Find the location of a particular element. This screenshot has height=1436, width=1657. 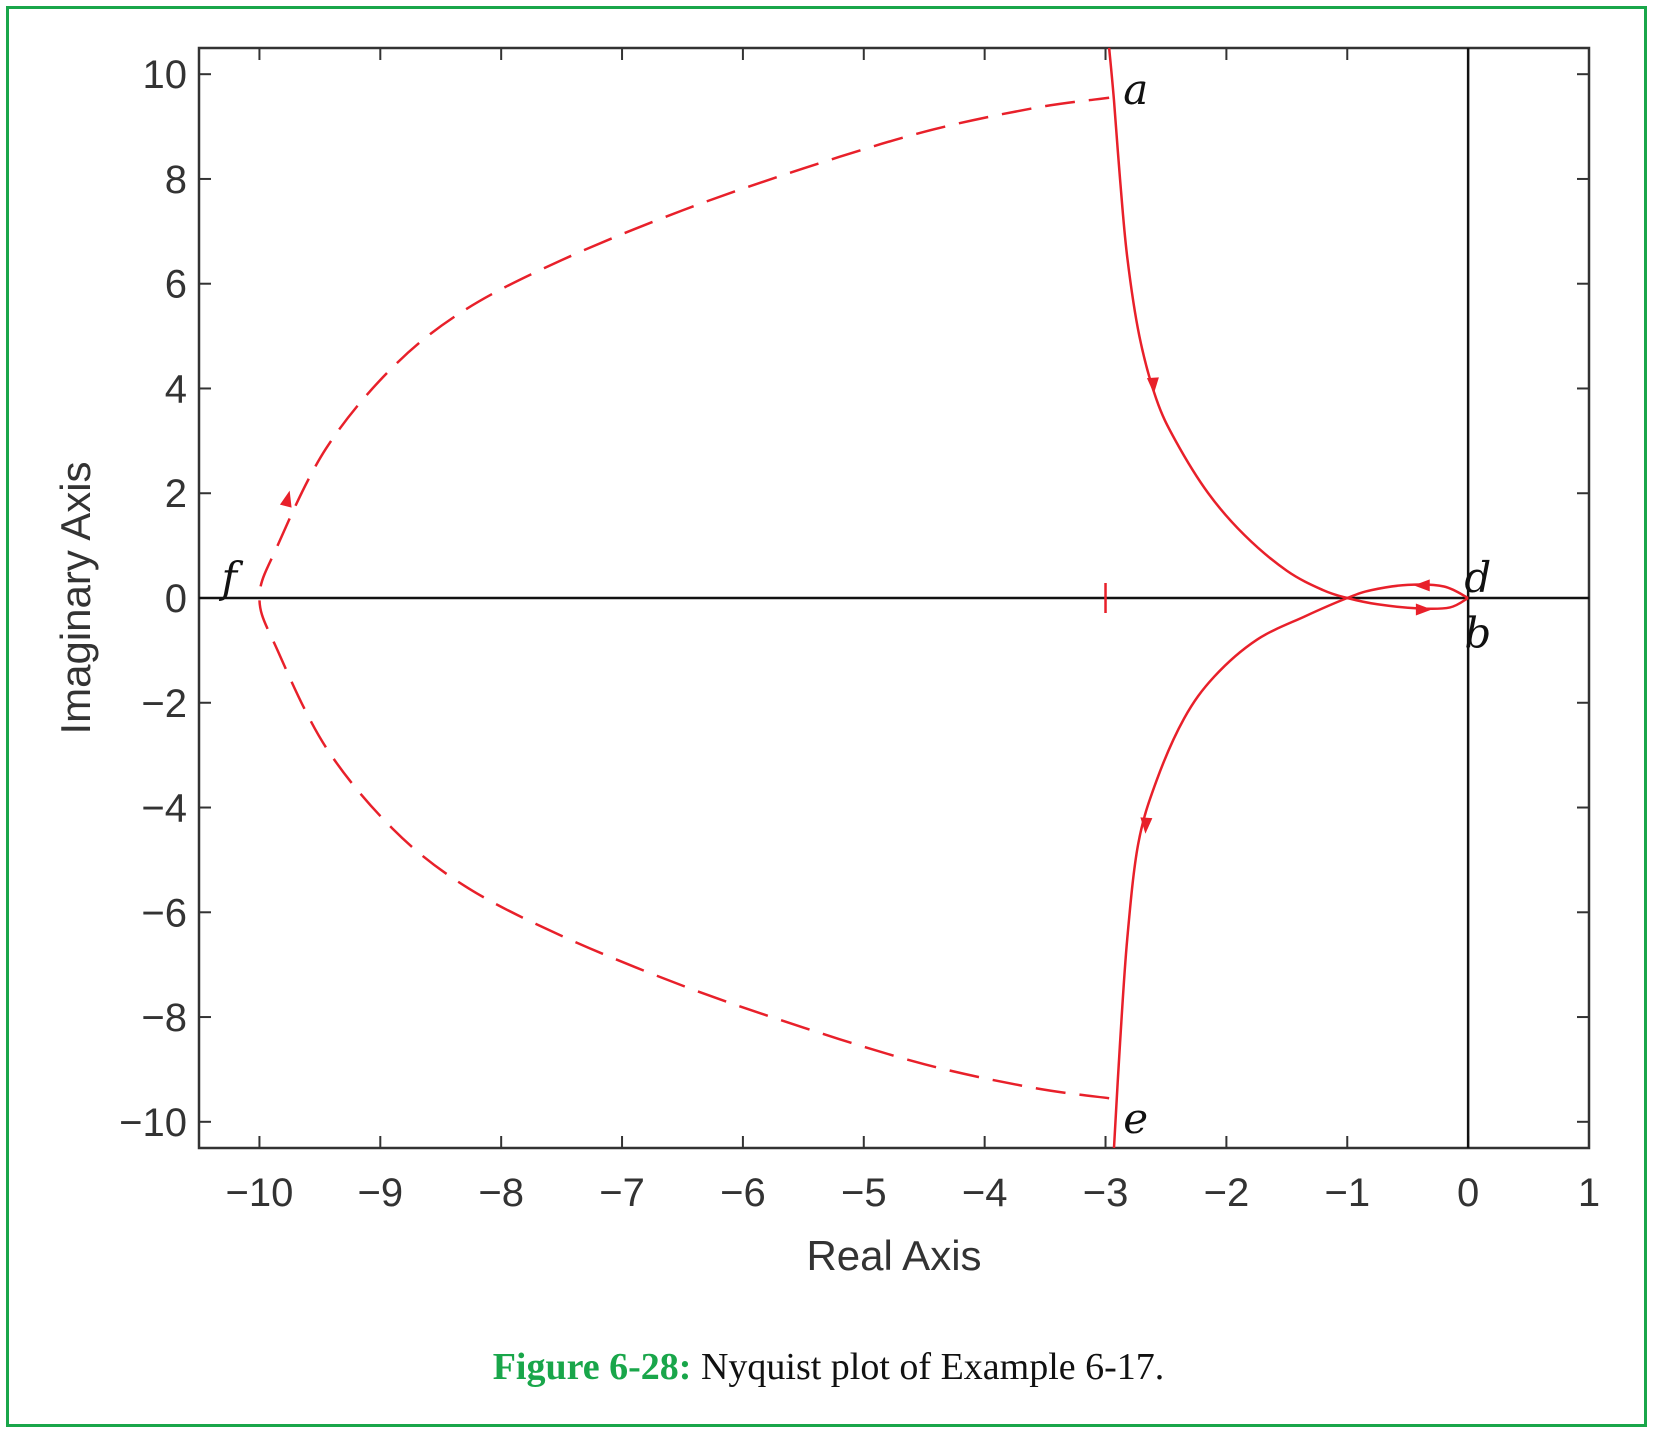

x-tick-label: −1 is located at coordinates (1347, 1193).